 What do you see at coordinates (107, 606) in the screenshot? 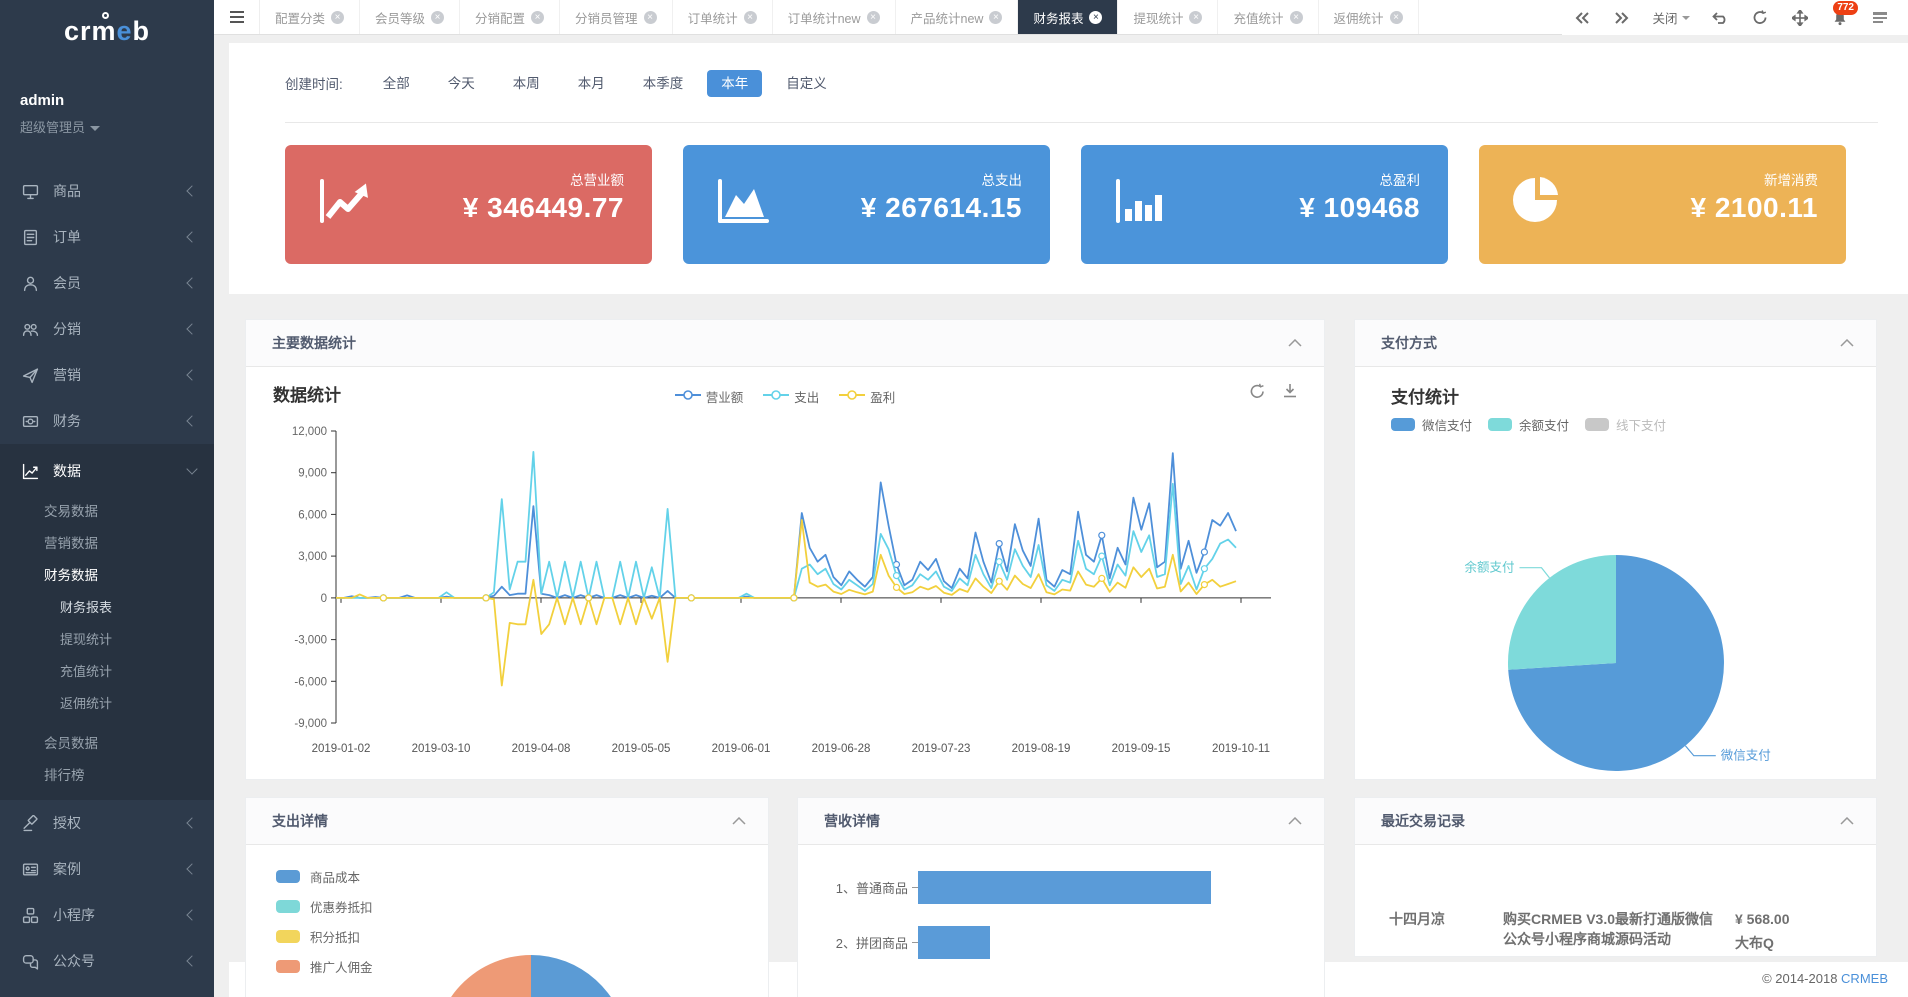
I see `sidebar-subitem-财务报表: 财务报表` at bounding box center [107, 606].